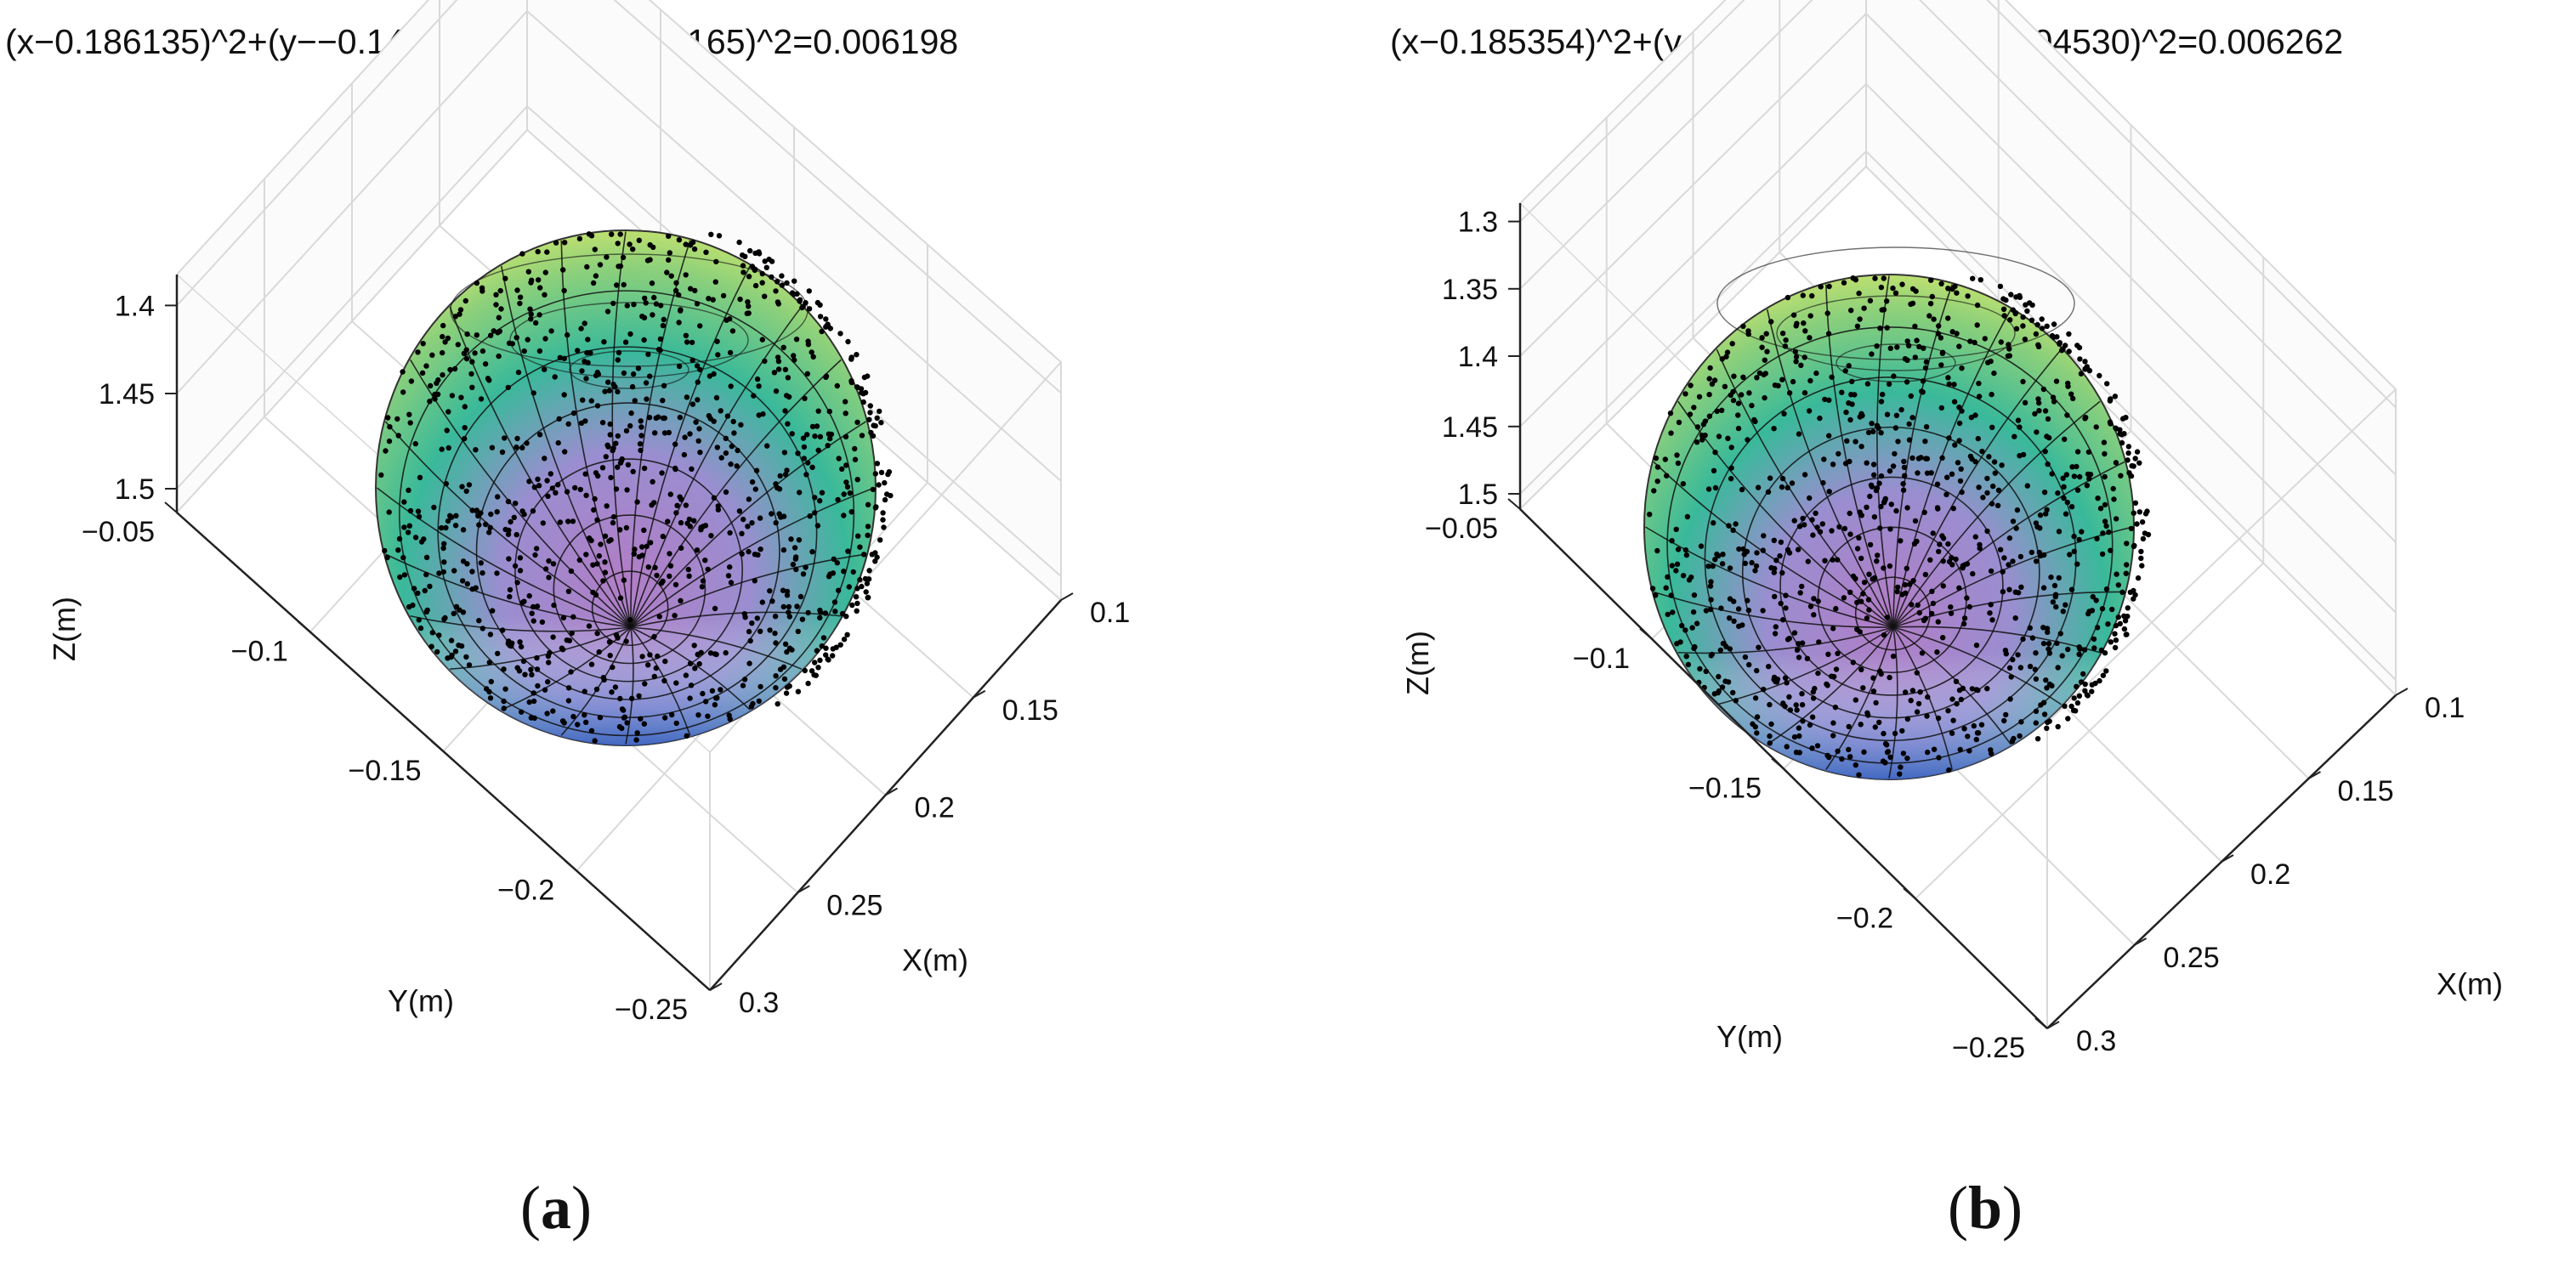 The width and height of the screenshot is (2576, 1280). I want to click on mesh-latitude, so click(629, 570).